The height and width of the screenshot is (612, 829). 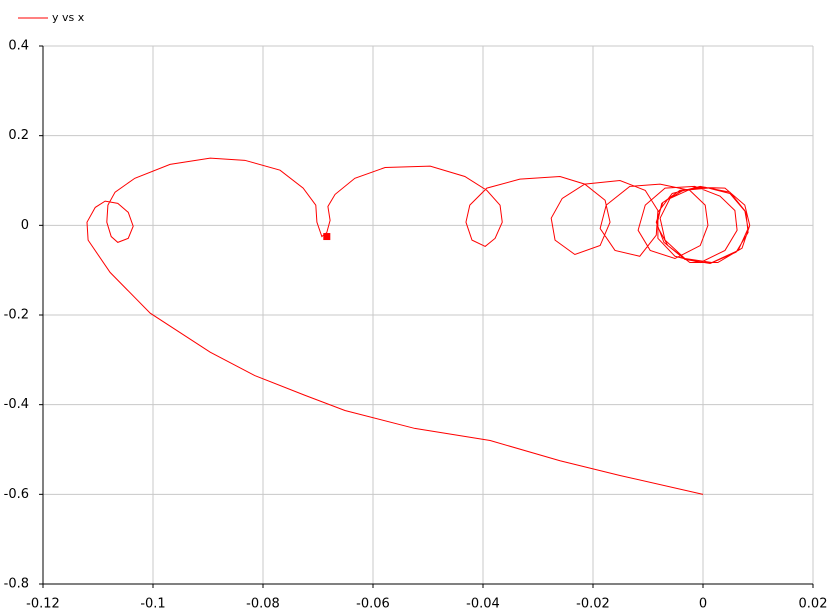 I want to click on y-tick-label: -0.2, so click(x=16, y=315).